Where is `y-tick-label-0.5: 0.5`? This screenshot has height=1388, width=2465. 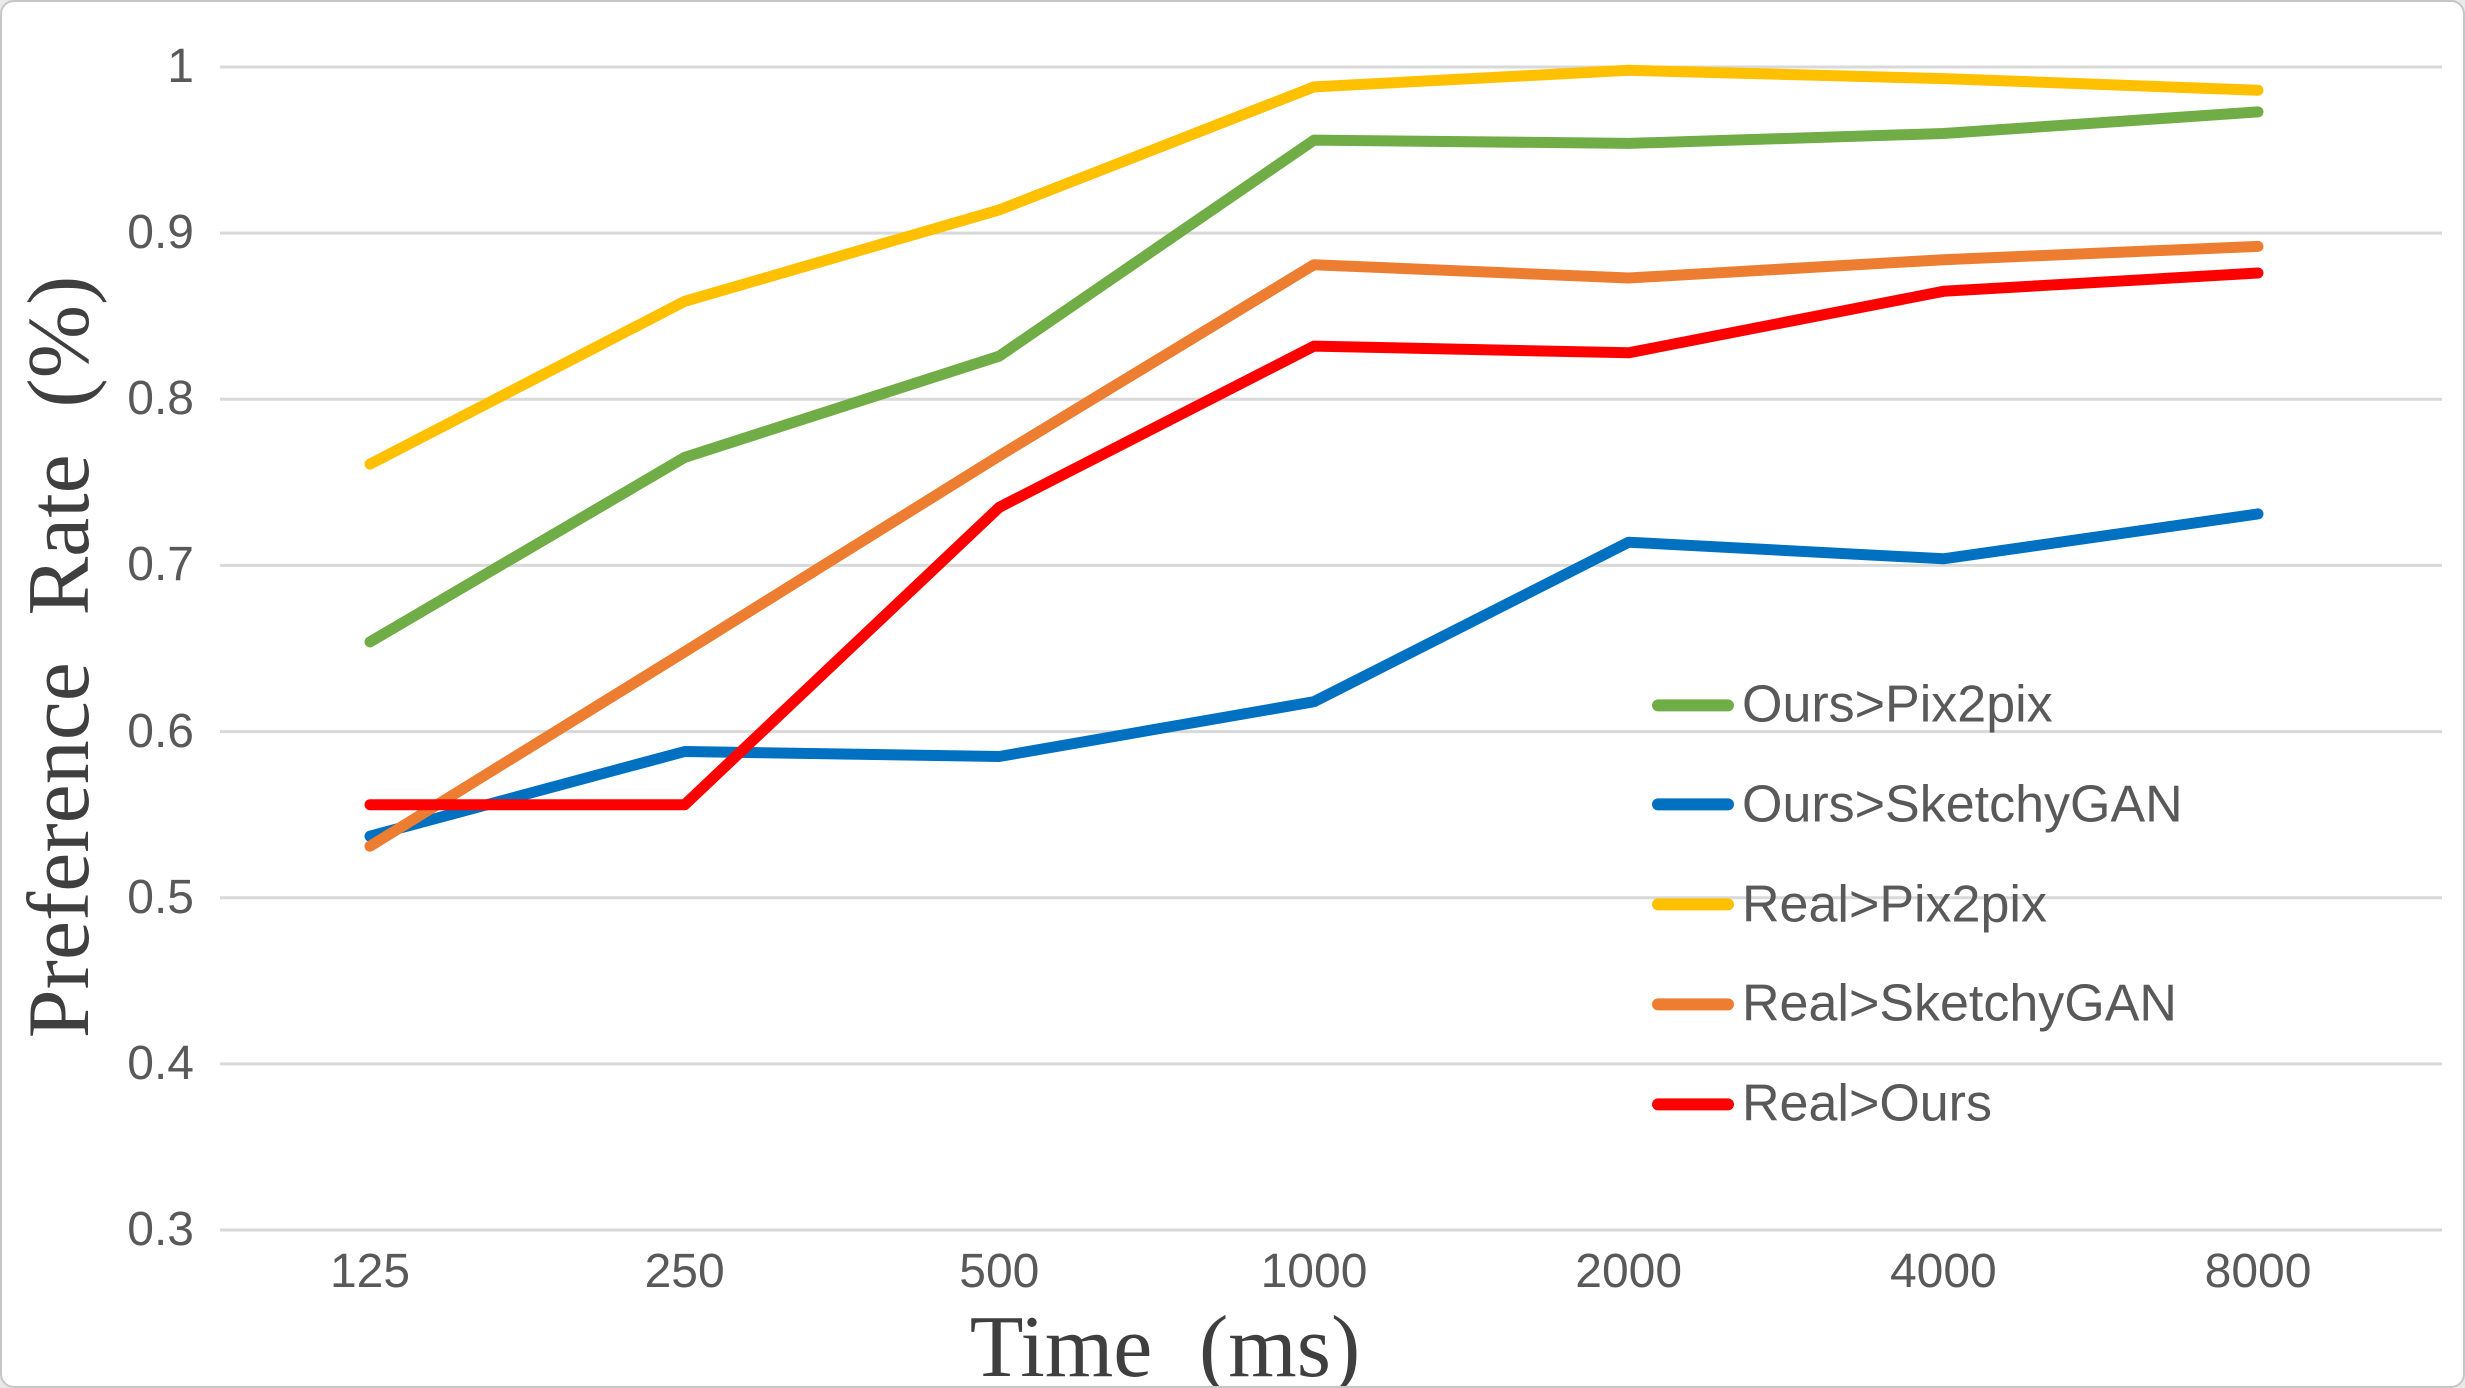 y-tick-label-0.5: 0.5 is located at coordinates (160, 897).